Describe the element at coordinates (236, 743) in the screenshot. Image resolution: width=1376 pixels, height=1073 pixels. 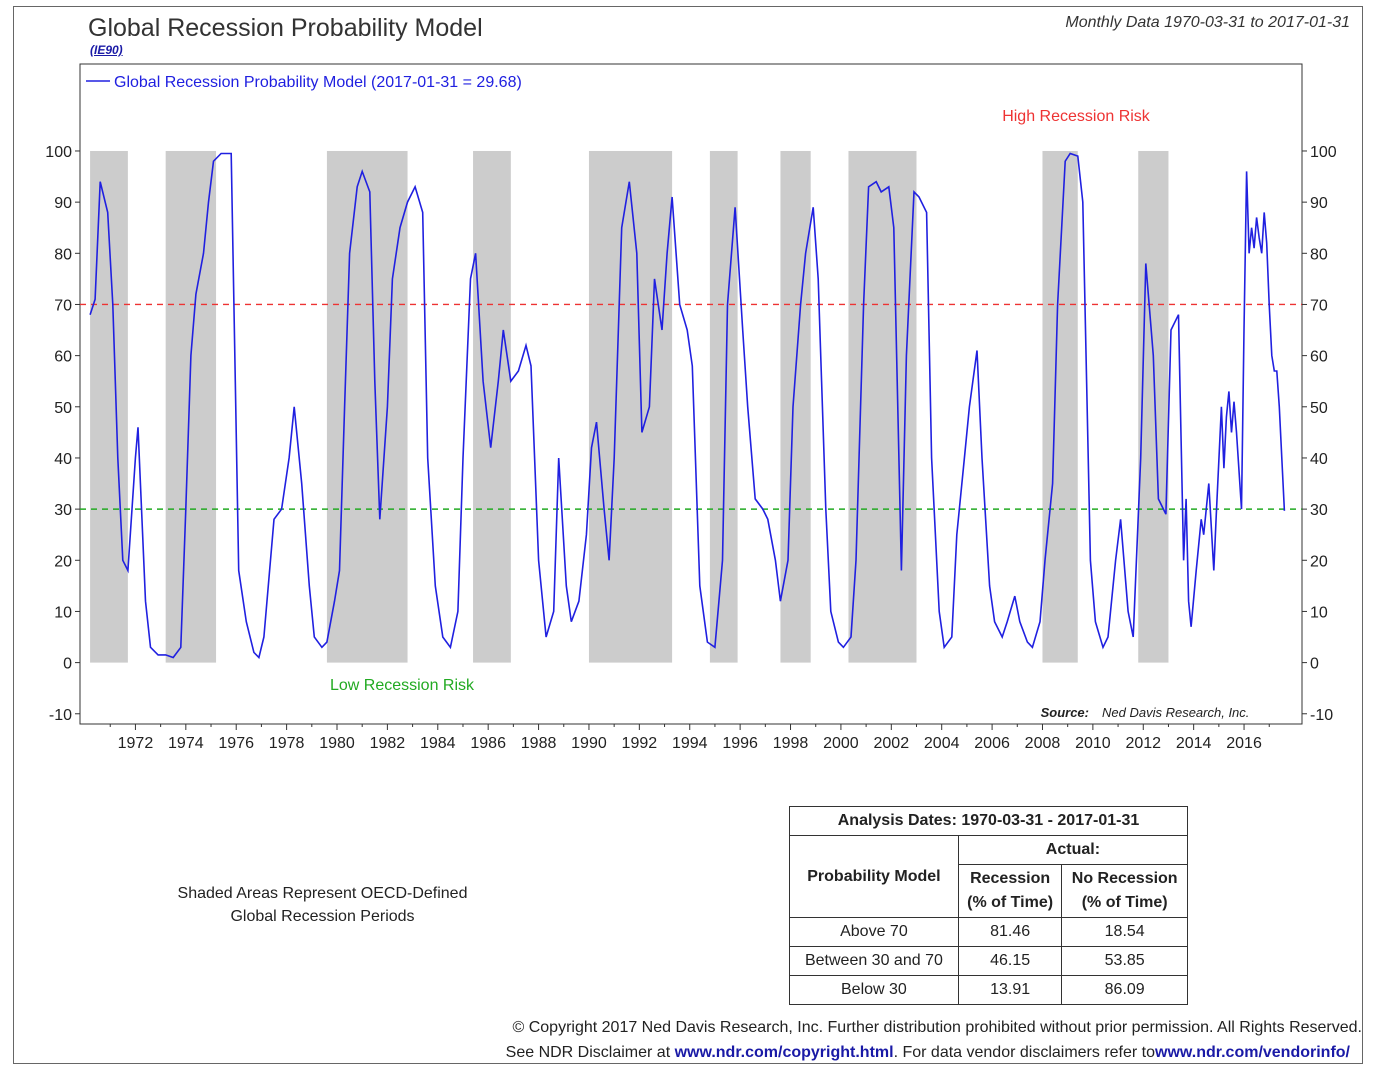
I see `x-tick-label: 1976` at that location.